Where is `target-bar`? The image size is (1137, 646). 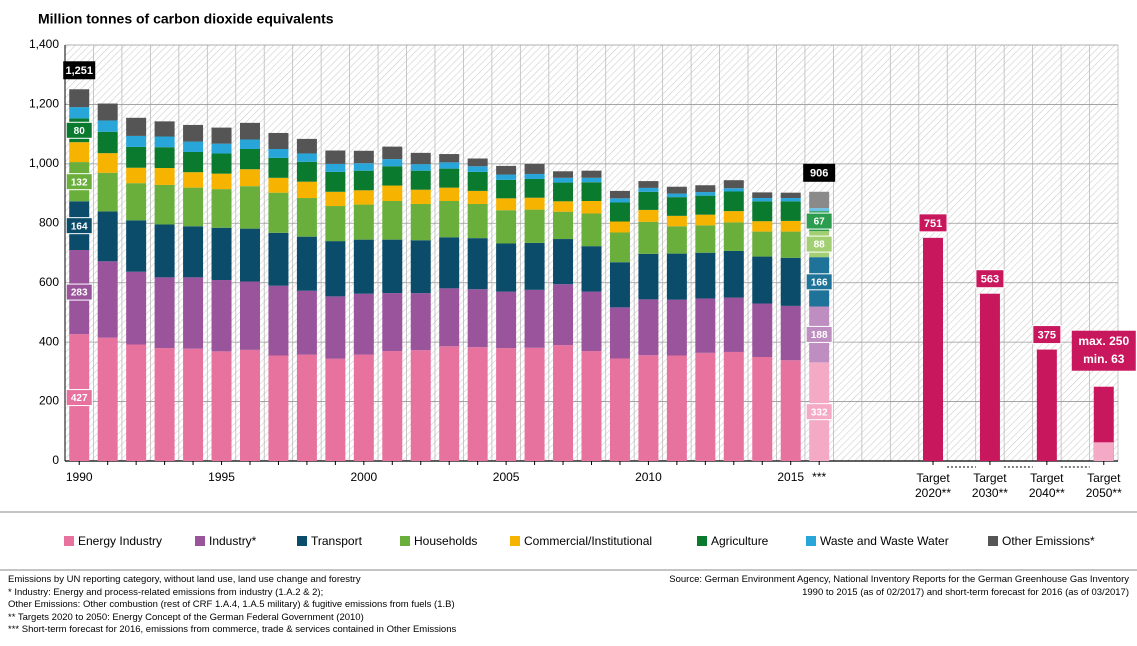
target-bar is located at coordinates (989, 377).